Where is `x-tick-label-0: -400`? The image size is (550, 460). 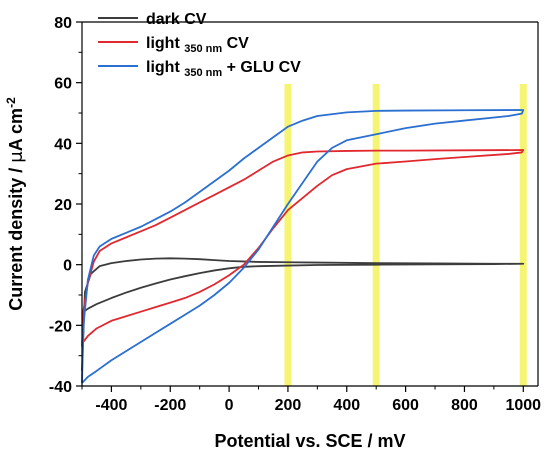 x-tick-label-0: -400 is located at coordinates (111, 405).